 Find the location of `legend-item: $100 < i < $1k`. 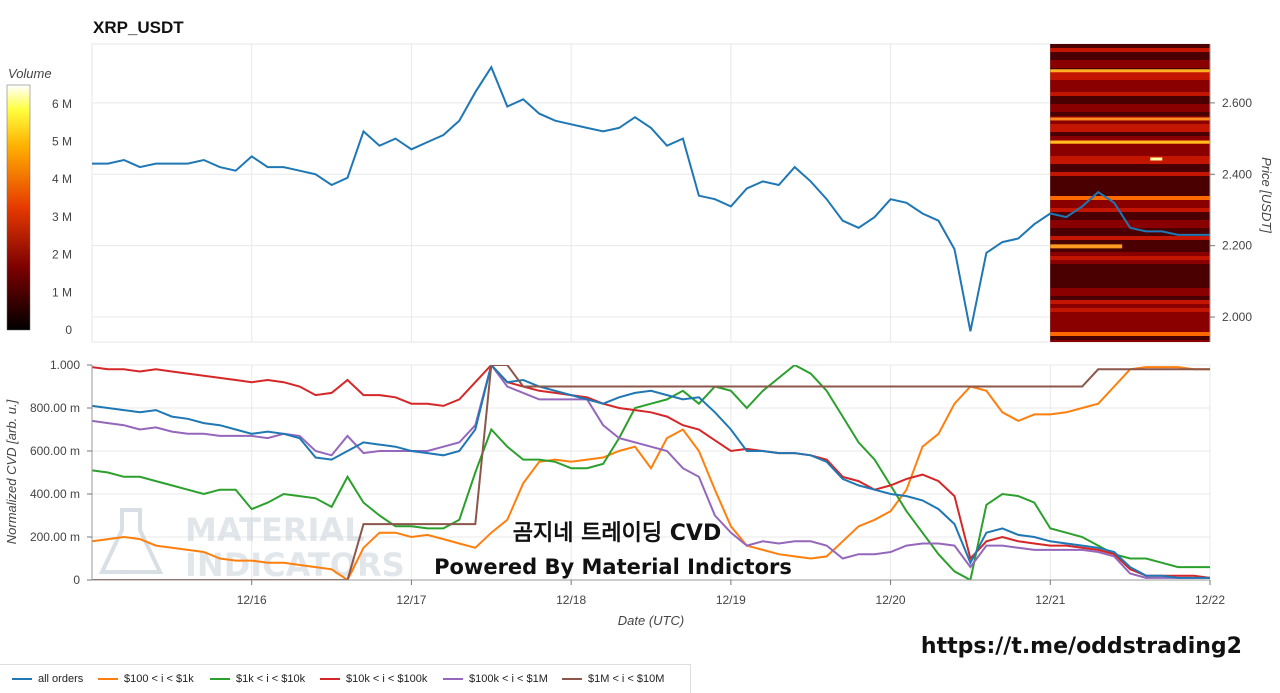

legend-item: $100 < i < $1k is located at coordinates (146, 679).